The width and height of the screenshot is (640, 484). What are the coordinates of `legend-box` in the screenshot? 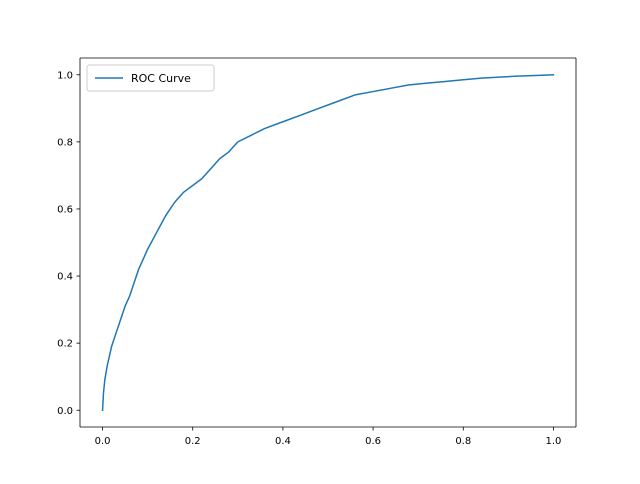 It's located at (150, 78).